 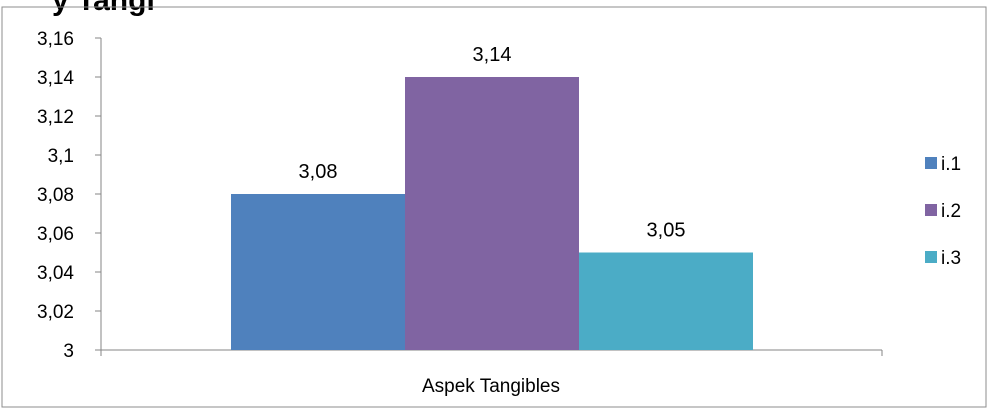 I want to click on data-label-i.1: 3,08, so click(x=318, y=172).